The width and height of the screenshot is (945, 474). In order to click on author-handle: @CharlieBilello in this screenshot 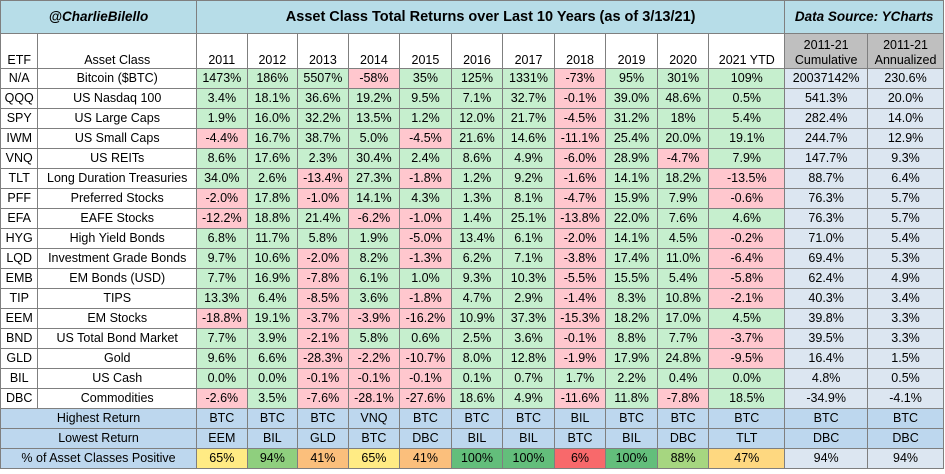, I will do `click(99, 17)`.